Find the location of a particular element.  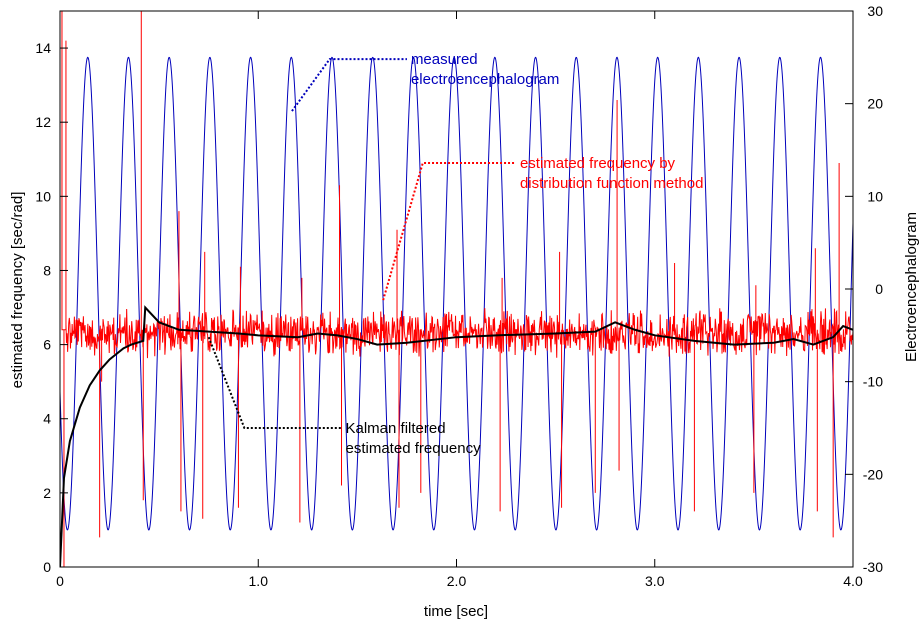

y2-tick-label: 10 is located at coordinates (875, 196).